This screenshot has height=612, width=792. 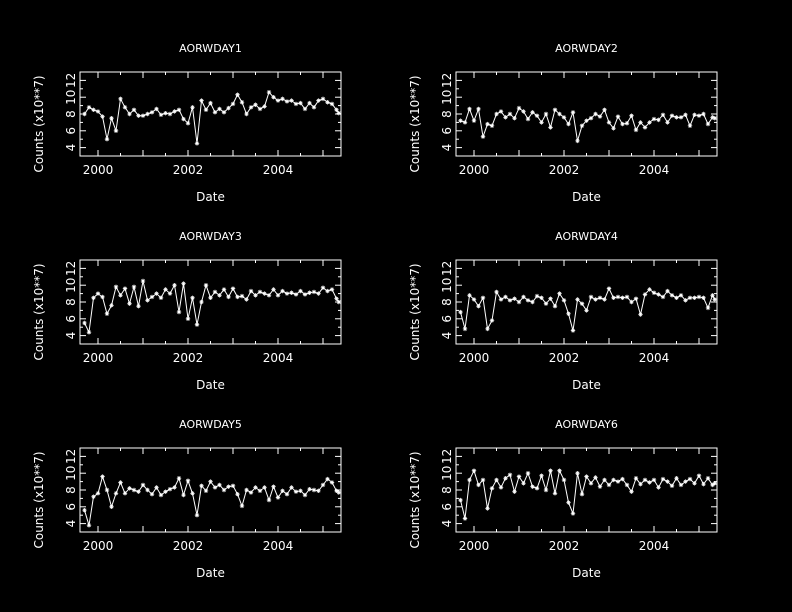 What do you see at coordinates (210, 48) in the screenshot?
I see `chart-title: AORWDAY1` at bounding box center [210, 48].